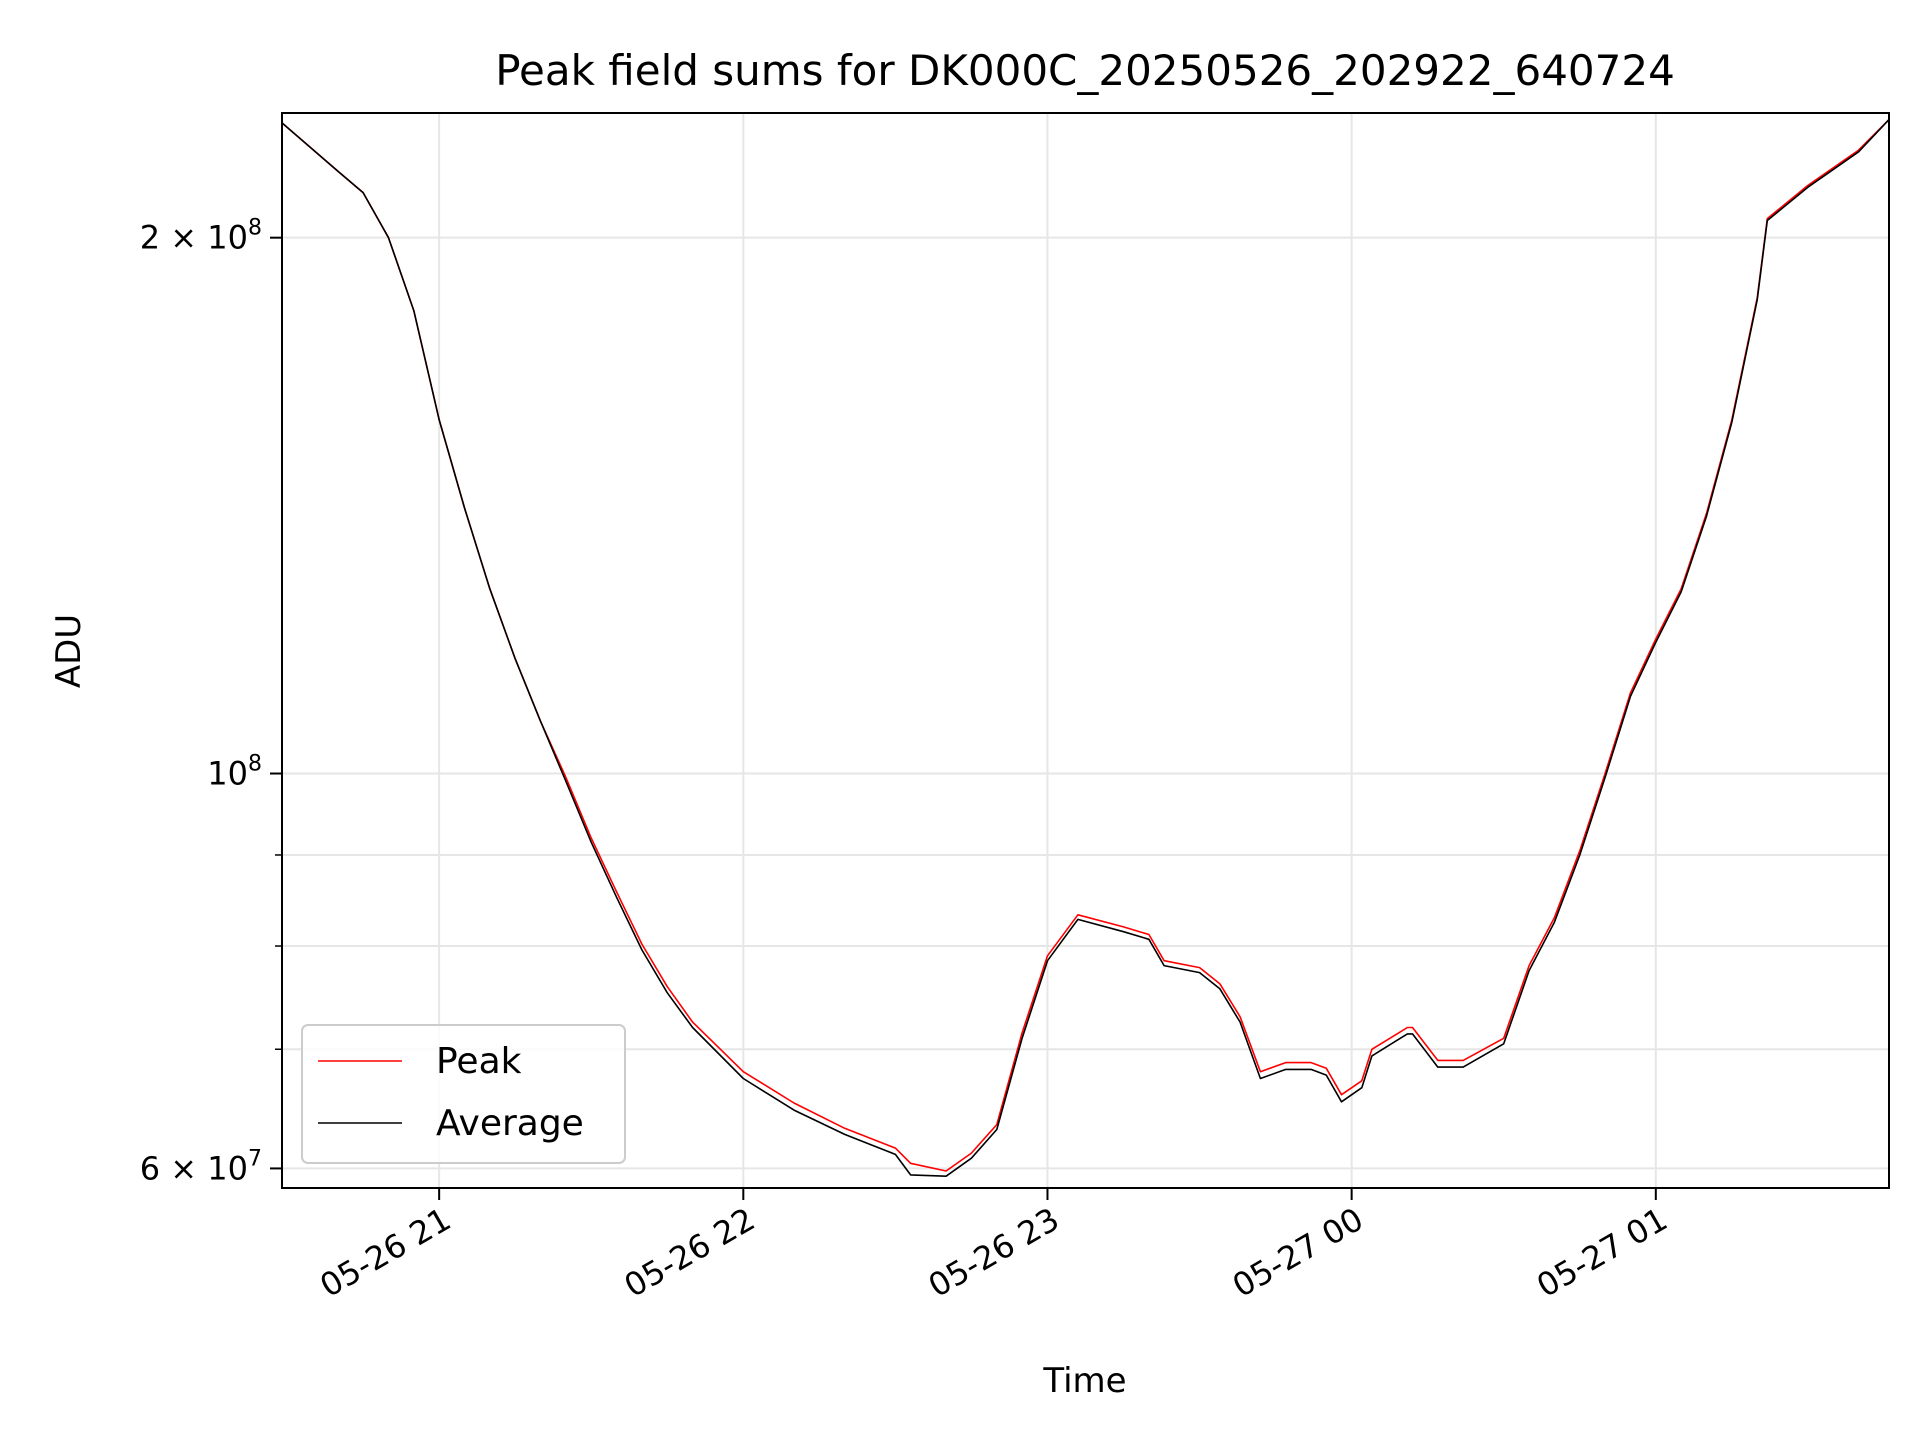  Describe the element at coordinates (479, 1061) in the screenshot. I see `legend-label-peak: Peak` at that location.